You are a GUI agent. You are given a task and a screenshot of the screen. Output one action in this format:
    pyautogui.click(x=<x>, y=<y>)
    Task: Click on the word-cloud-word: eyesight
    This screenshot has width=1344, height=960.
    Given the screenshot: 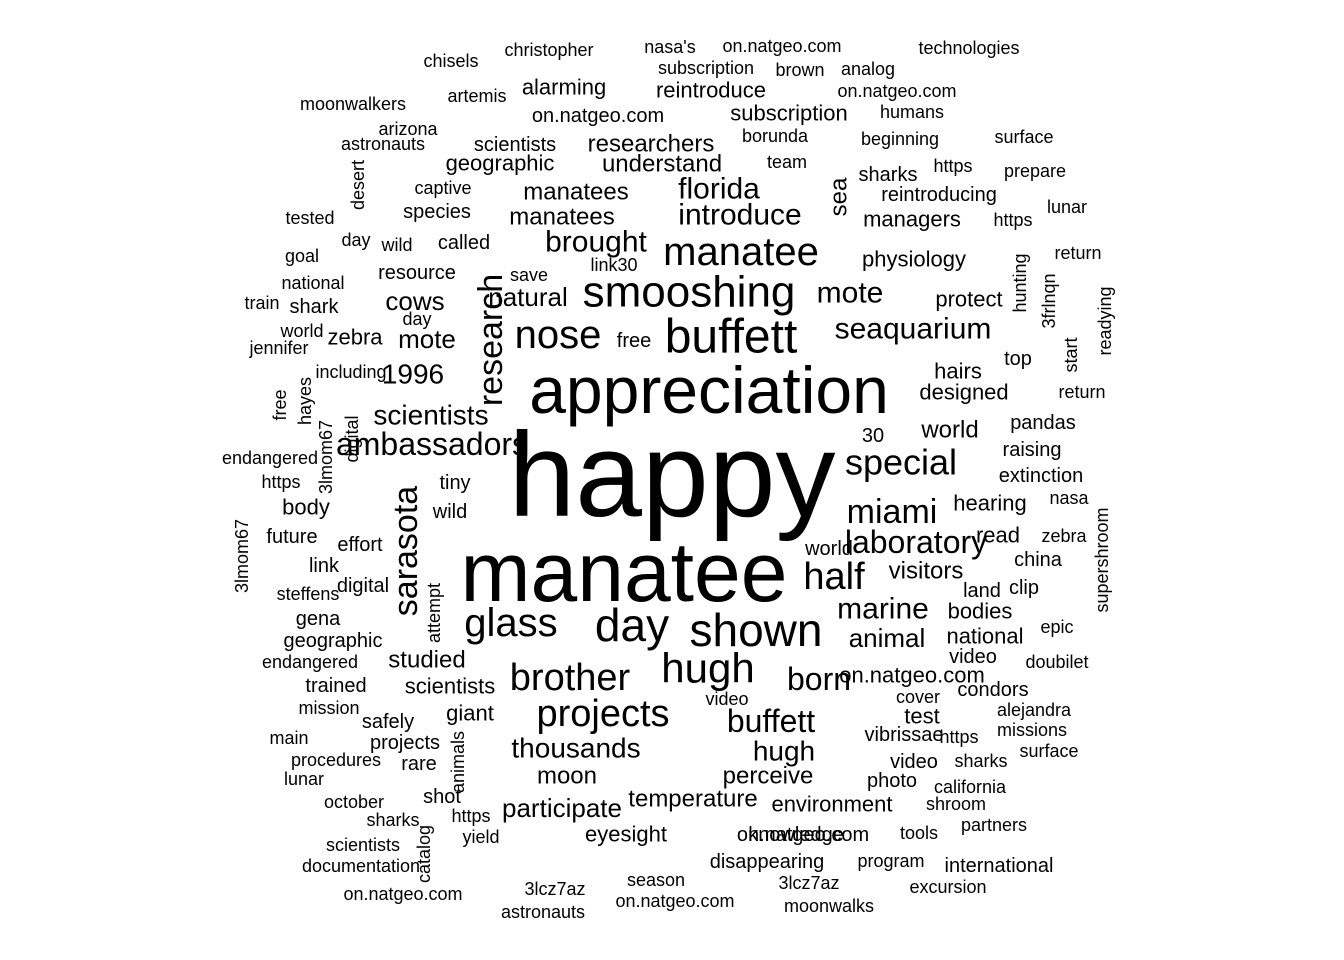 What is the action you would take?
    pyautogui.click(x=626, y=834)
    